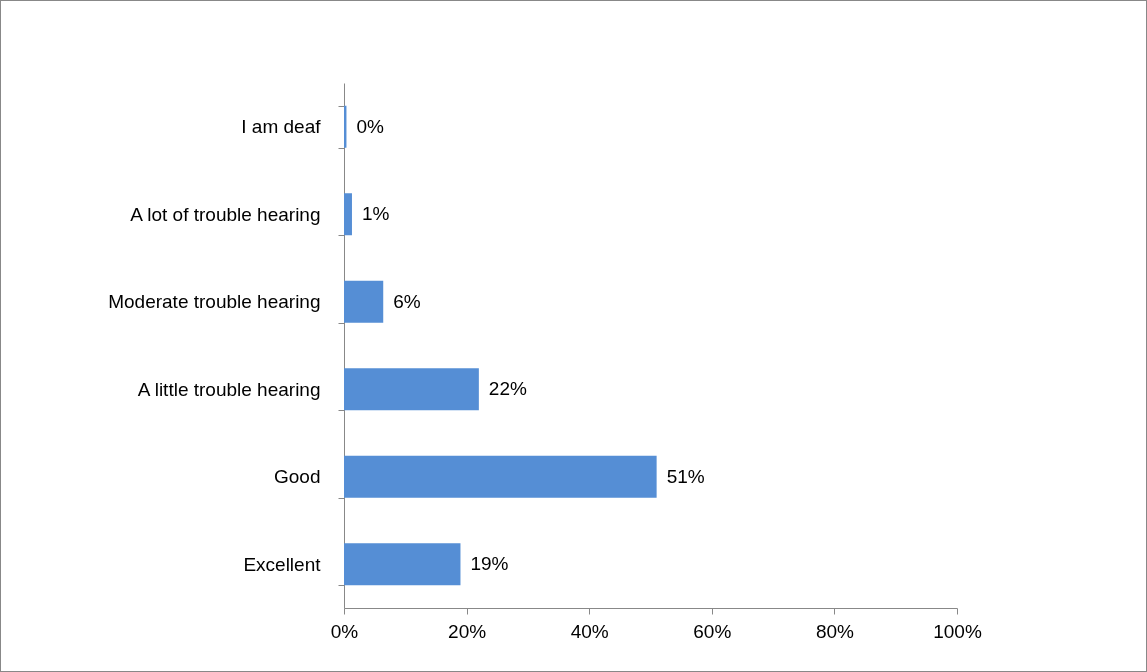  Describe the element at coordinates (370, 126) in the screenshot. I see `data-label: 0%` at that location.